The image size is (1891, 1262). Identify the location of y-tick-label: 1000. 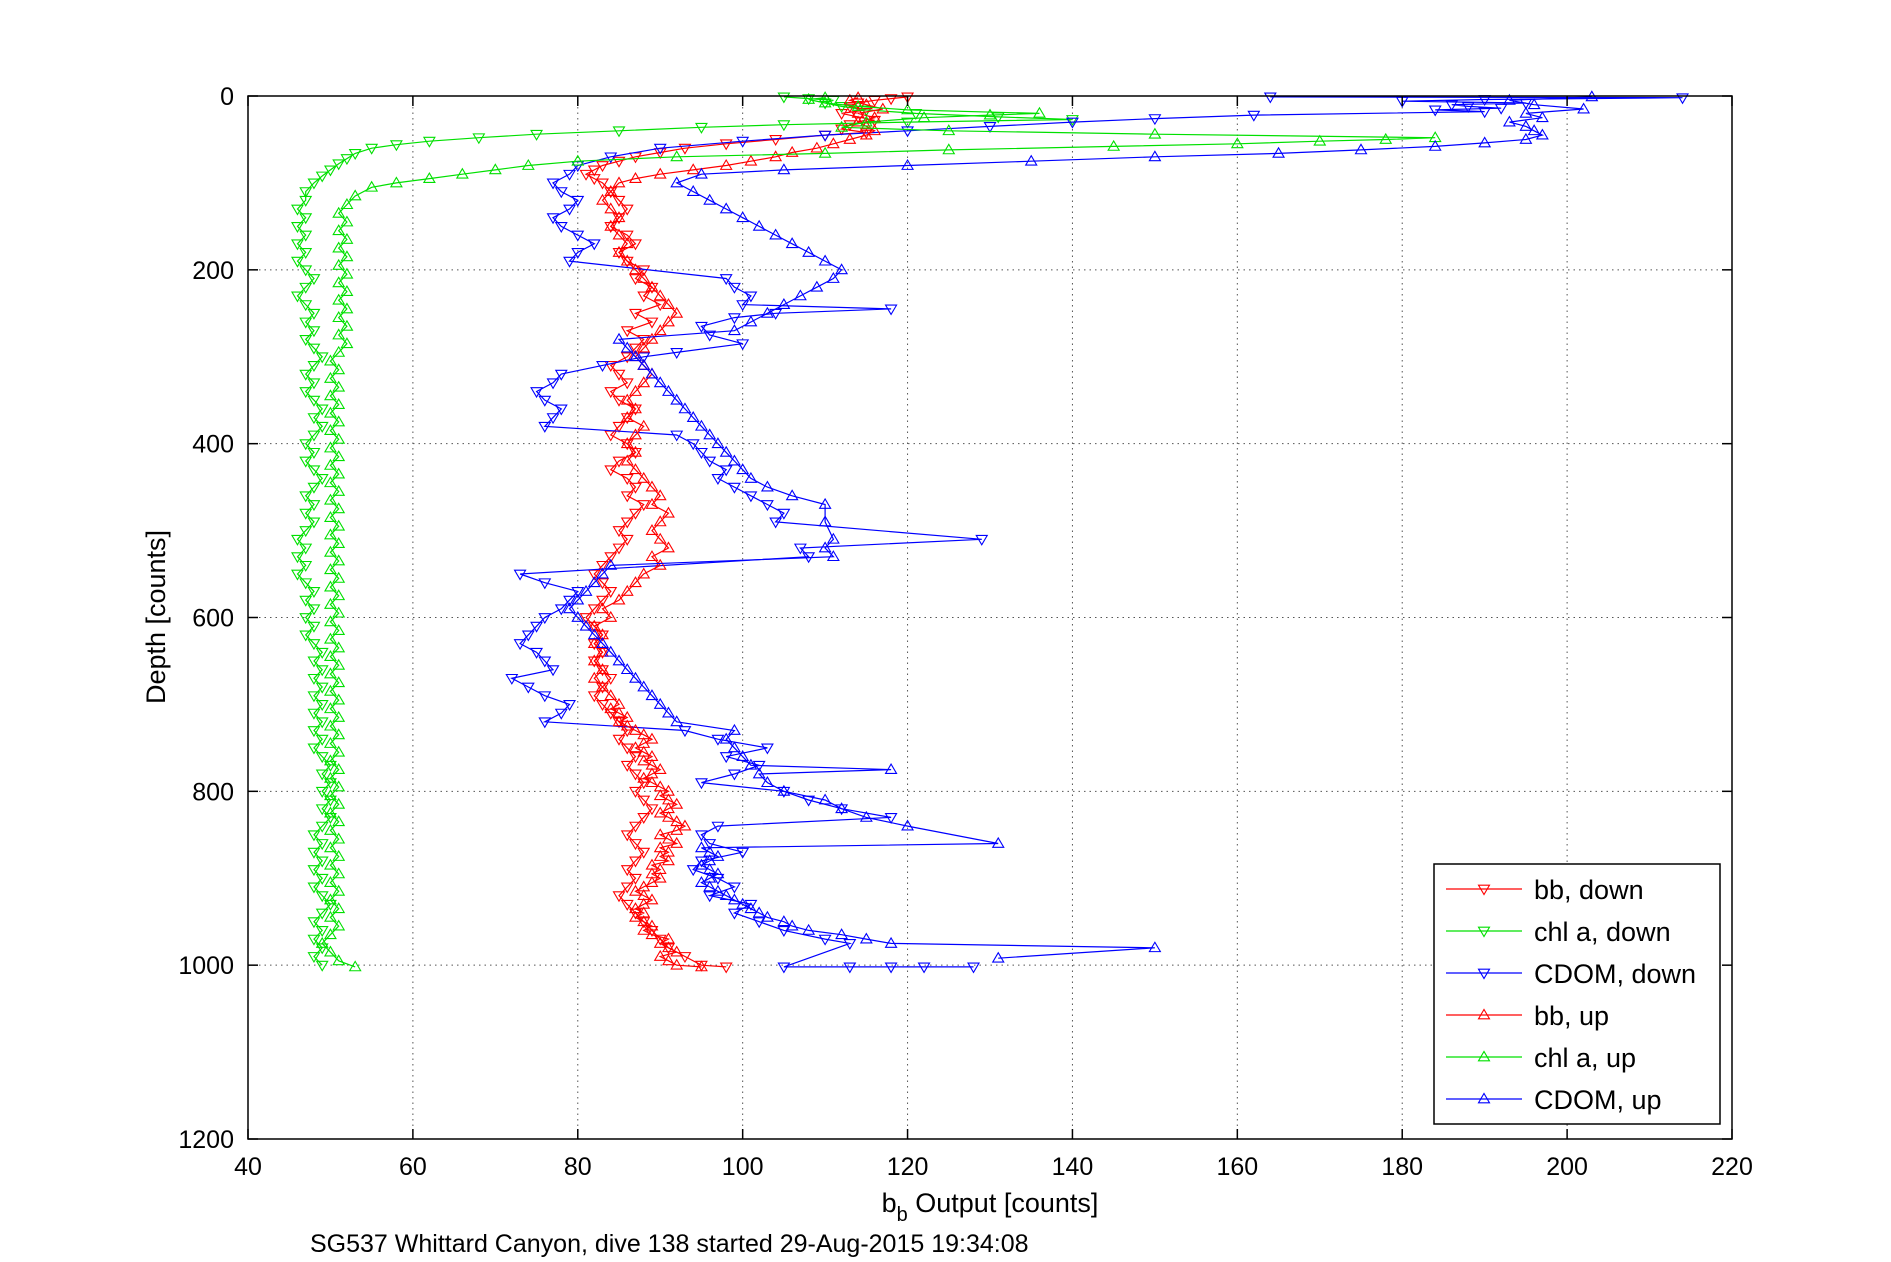
(206, 966).